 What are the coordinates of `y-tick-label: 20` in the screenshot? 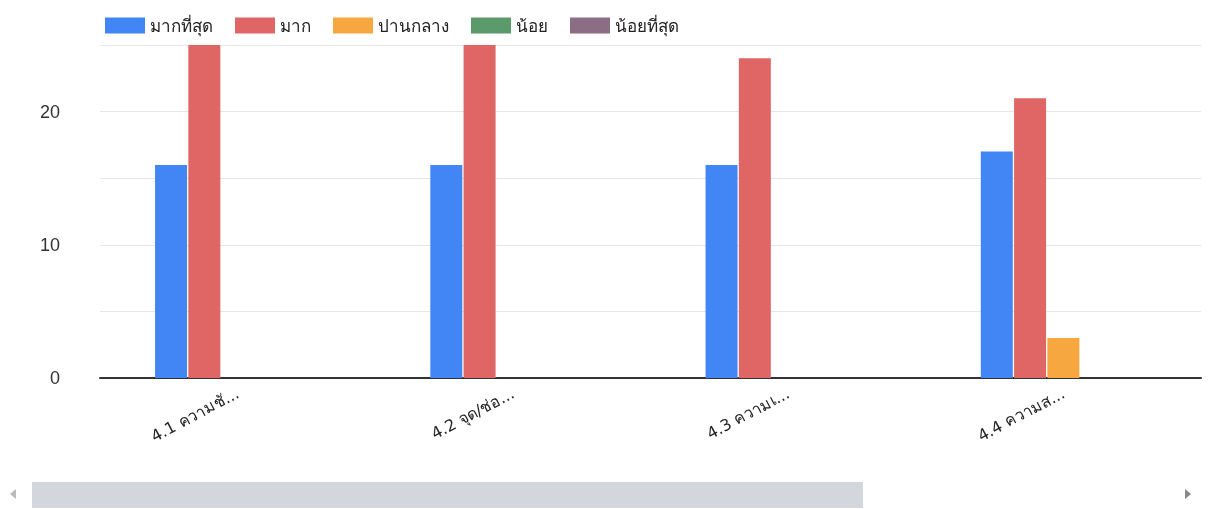 It's located at (49, 111).